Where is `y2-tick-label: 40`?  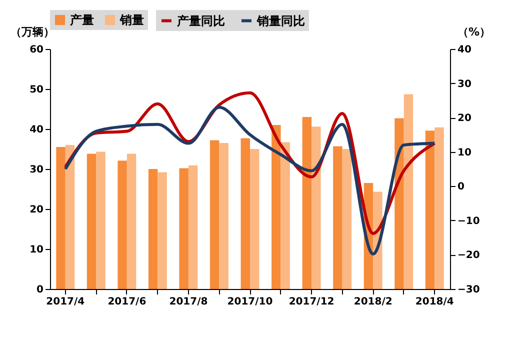
y2-tick-label: 40 is located at coordinates (465, 50).